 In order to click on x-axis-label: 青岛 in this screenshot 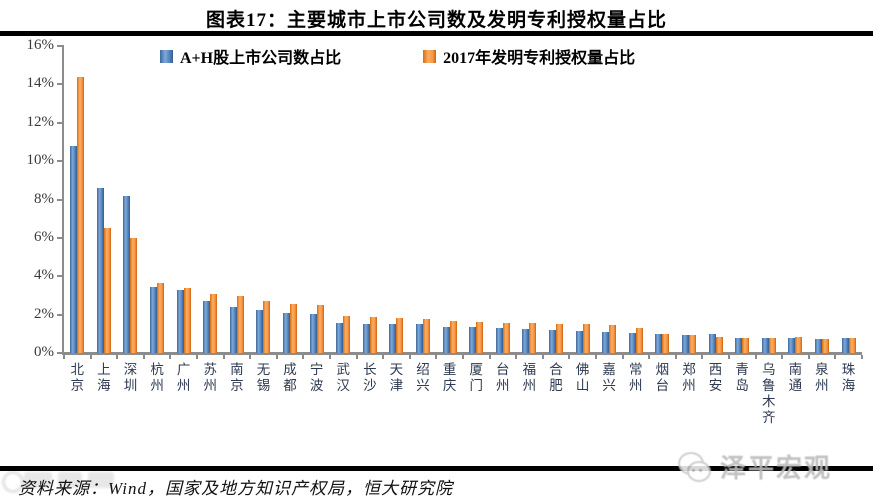, I will do `click(742, 377)`.